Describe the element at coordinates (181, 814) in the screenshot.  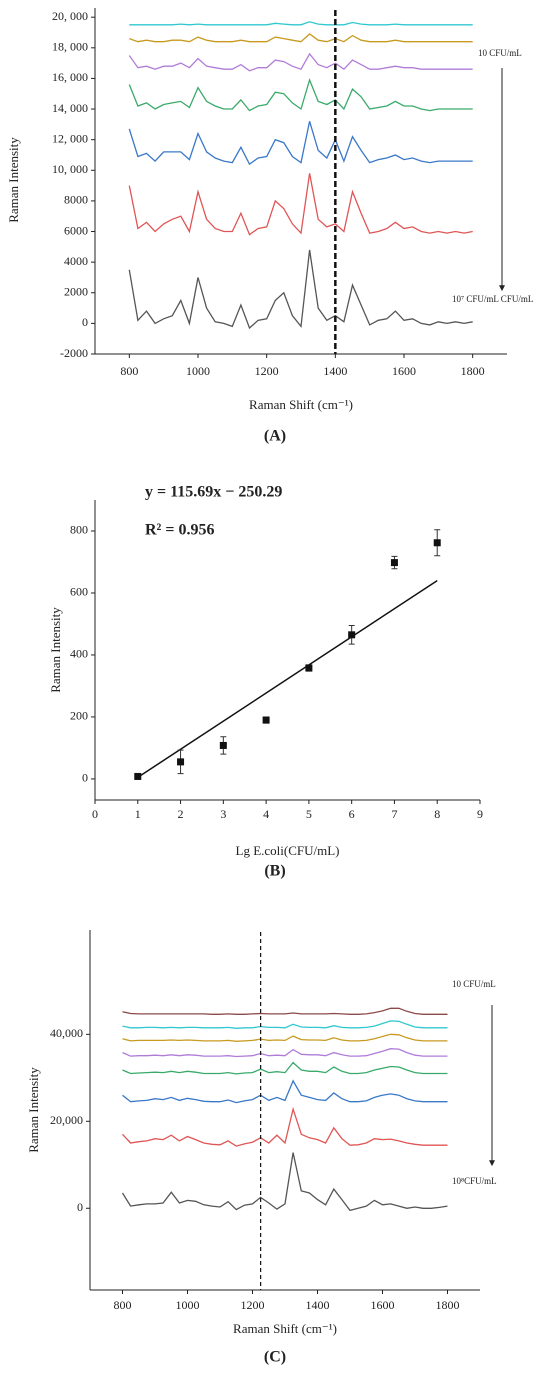
I see `x-tick-label: 2` at that location.